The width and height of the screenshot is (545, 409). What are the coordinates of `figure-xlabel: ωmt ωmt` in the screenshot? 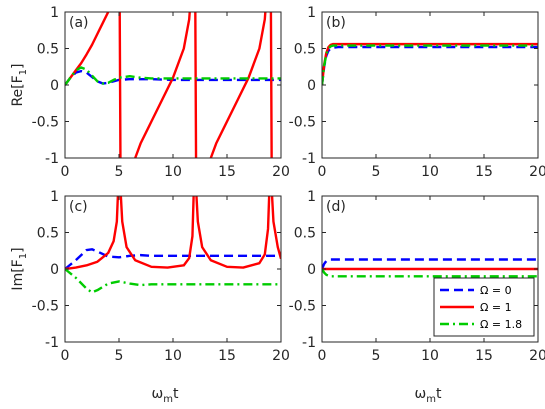 It's located at (297, 395).